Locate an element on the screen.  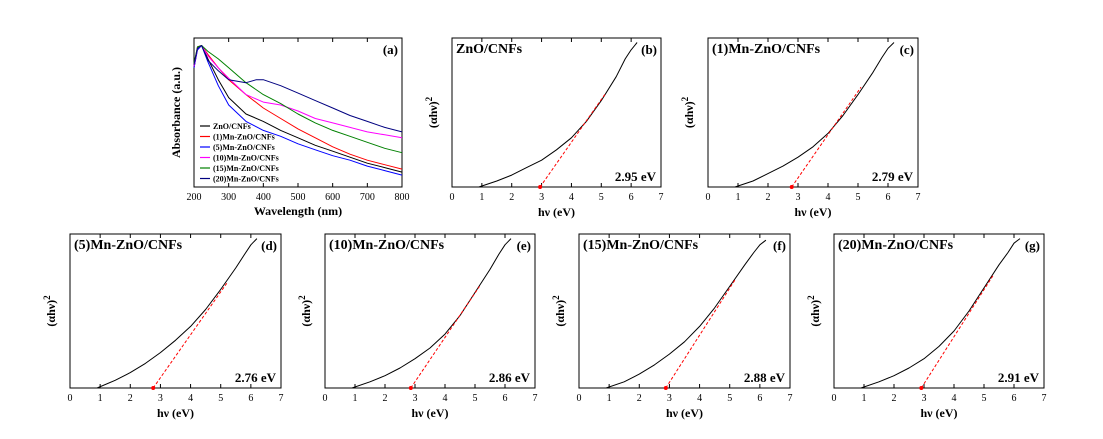
panel-title: (20)Mn-ZnO/CNFs is located at coordinates (896, 245).